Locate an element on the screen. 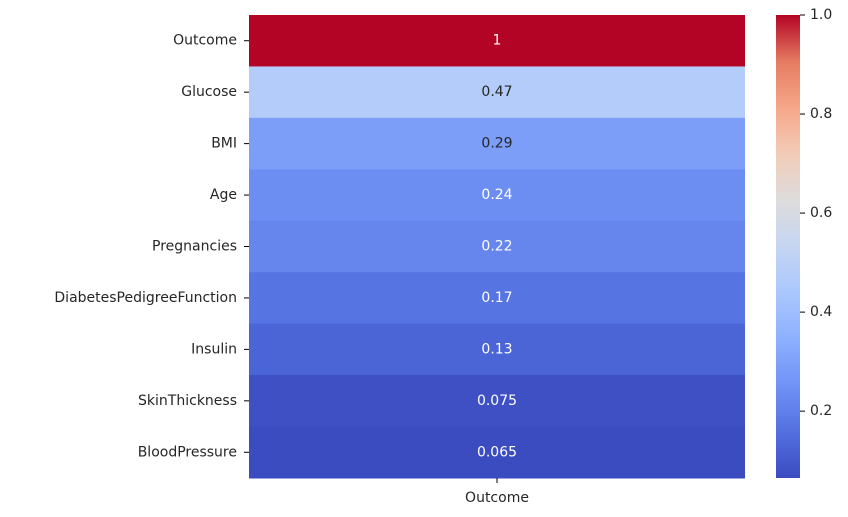 The image size is (848, 517). row-label-bloodpressure: BloodPressure is located at coordinates (187, 452).